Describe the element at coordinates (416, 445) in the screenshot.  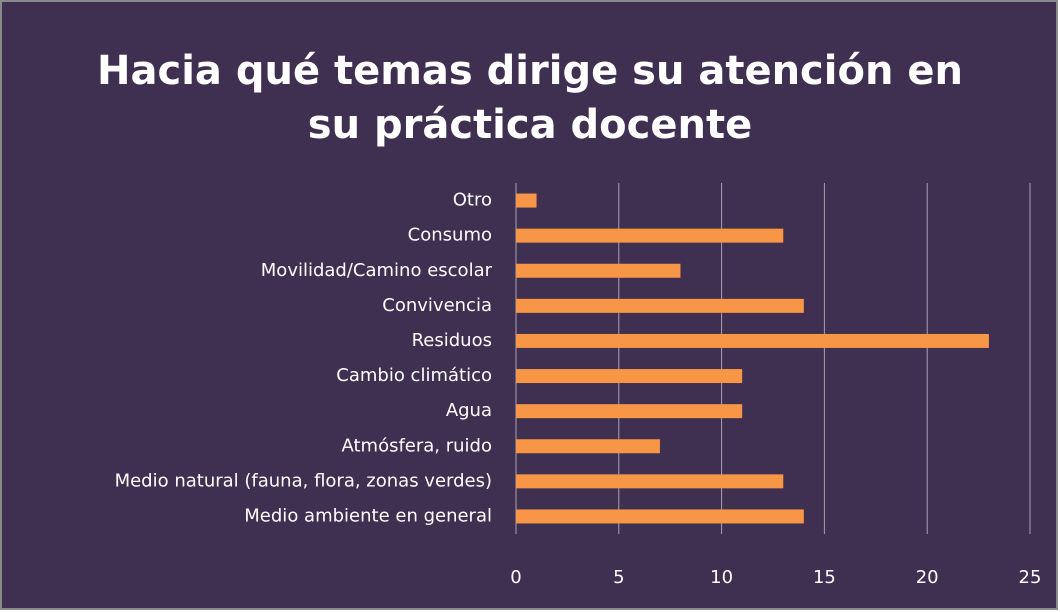
I see `y-tick-label: Atmósfera, ruido` at that location.